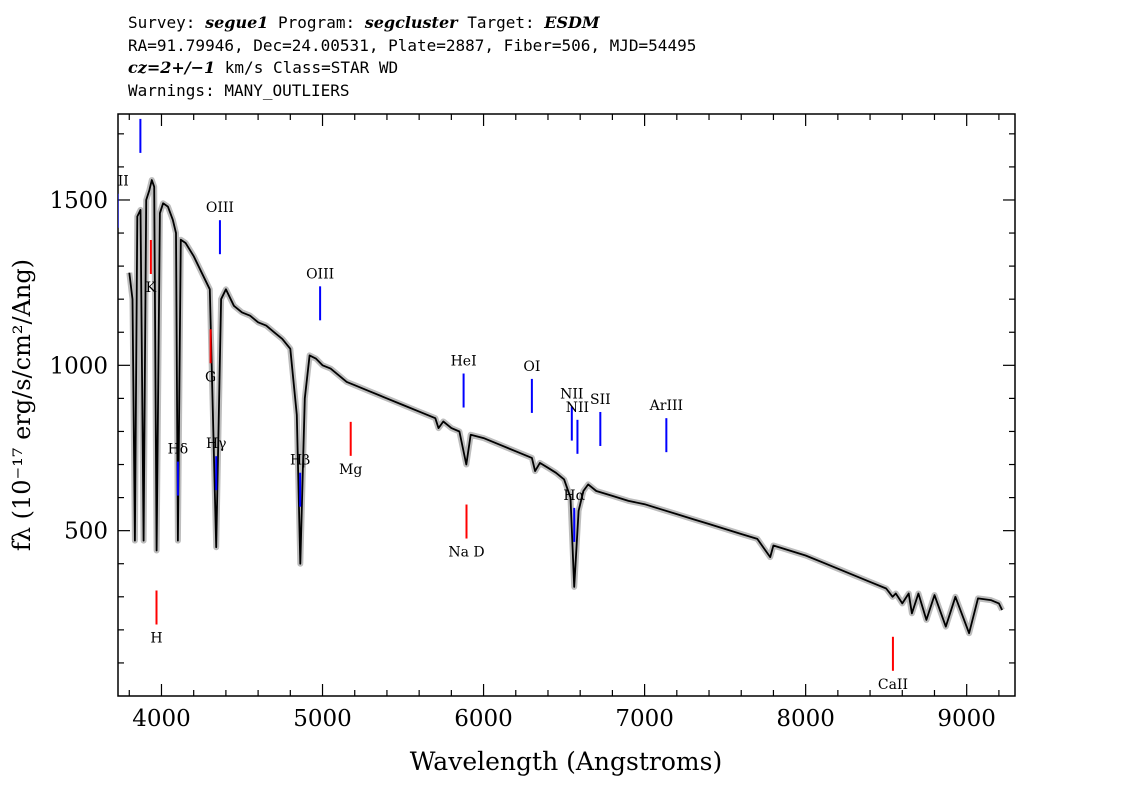 The image size is (1134, 810). What do you see at coordinates (172, 67) in the screenshot?
I see `redshift-value: cz=2+/−1` at bounding box center [172, 67].